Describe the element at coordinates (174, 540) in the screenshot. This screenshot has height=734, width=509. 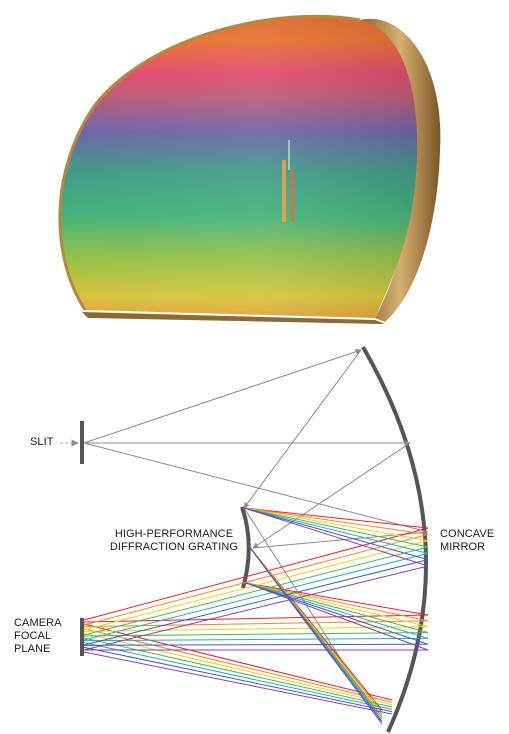
I see `grating-label: HIGH-PERFORMANCE DIFFRACTION GRATING` at that location.